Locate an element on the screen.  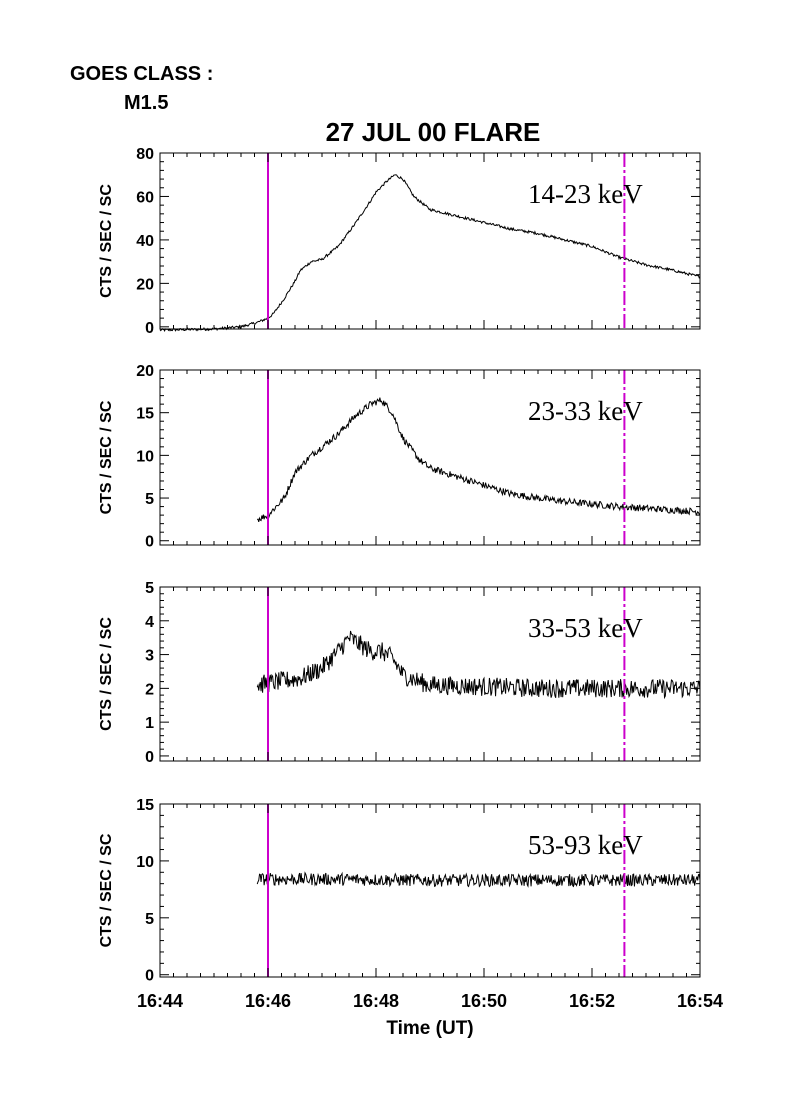
panel-1: 0 20 40 60 80 CTS / SEC / SC 14-23 keV is located at coordinates (399, 241).